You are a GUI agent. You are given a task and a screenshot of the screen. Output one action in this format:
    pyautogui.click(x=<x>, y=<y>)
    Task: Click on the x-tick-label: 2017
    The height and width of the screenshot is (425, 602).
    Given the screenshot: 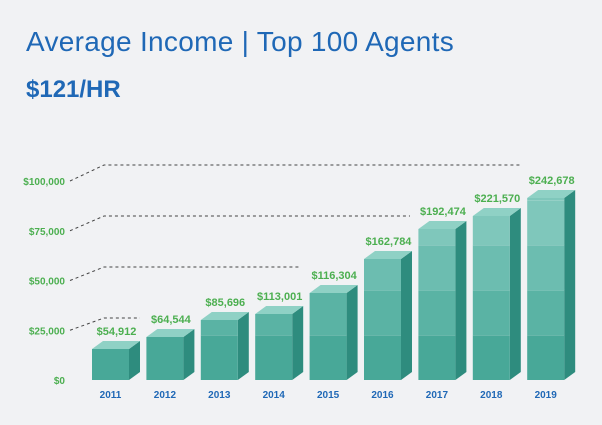 What is the action you would take?
    pyautogui.click(x=437, y=395)
    